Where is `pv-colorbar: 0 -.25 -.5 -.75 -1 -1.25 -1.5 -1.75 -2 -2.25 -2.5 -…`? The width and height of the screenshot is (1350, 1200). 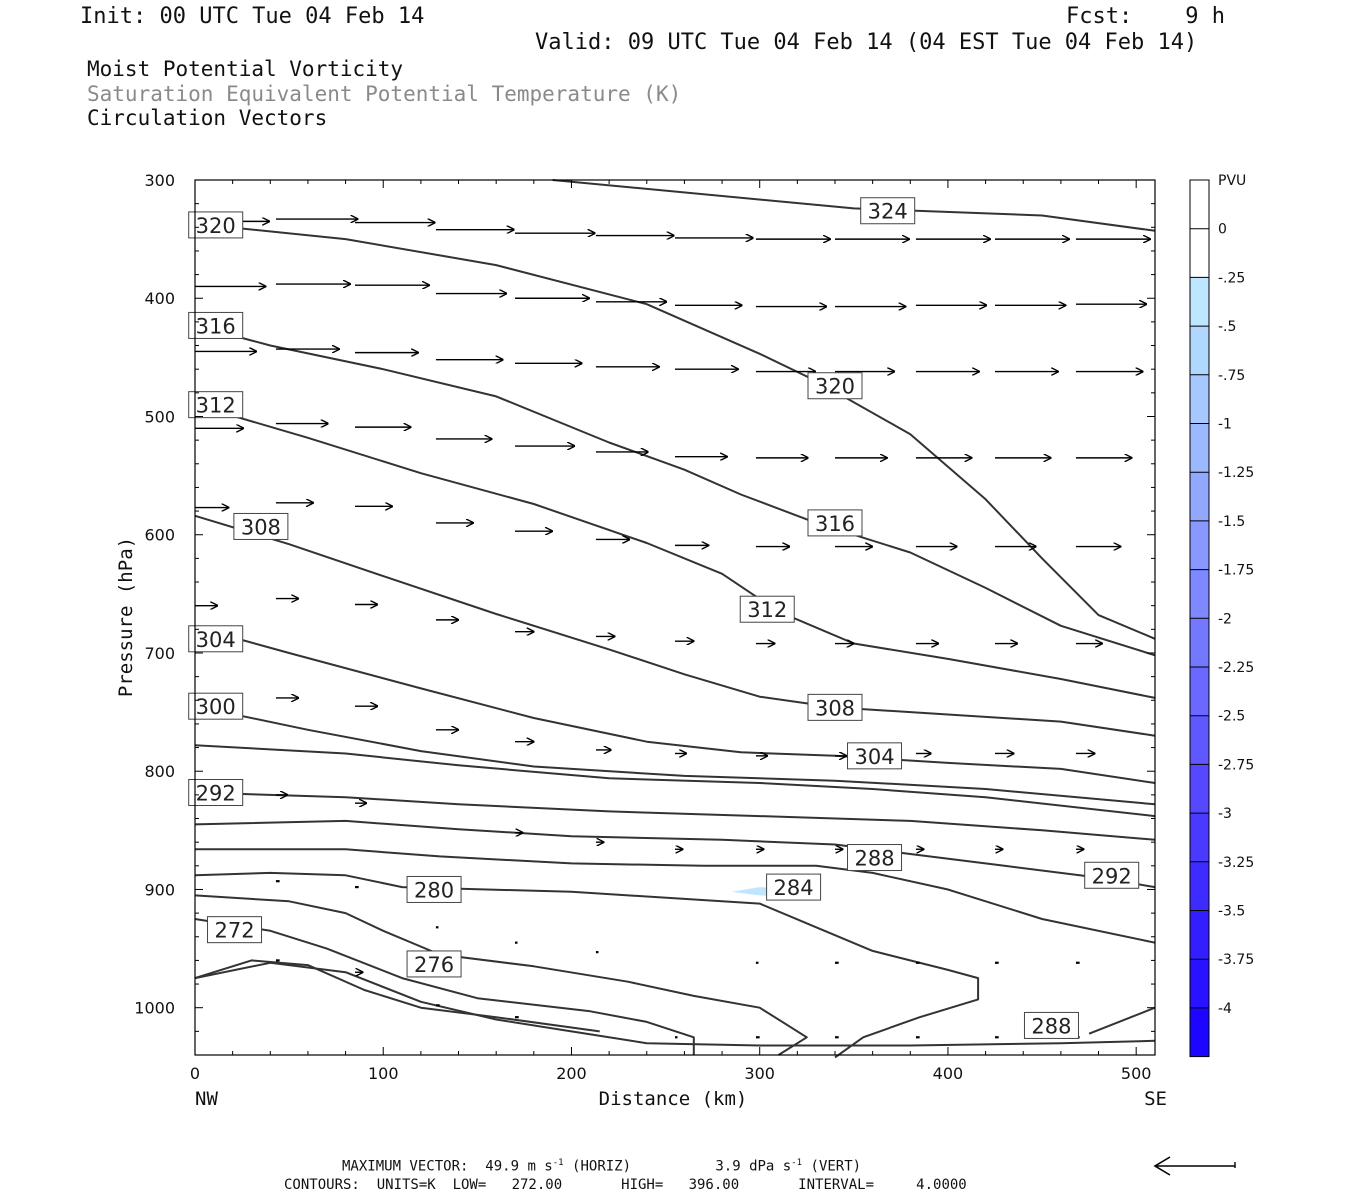 pv-colorbar: 0 -.25 -.5 -.75 -1 -1.25 -1.5 -1.75 -2 -2.25 -2.5 -… is located at coordinates (1221, 618).